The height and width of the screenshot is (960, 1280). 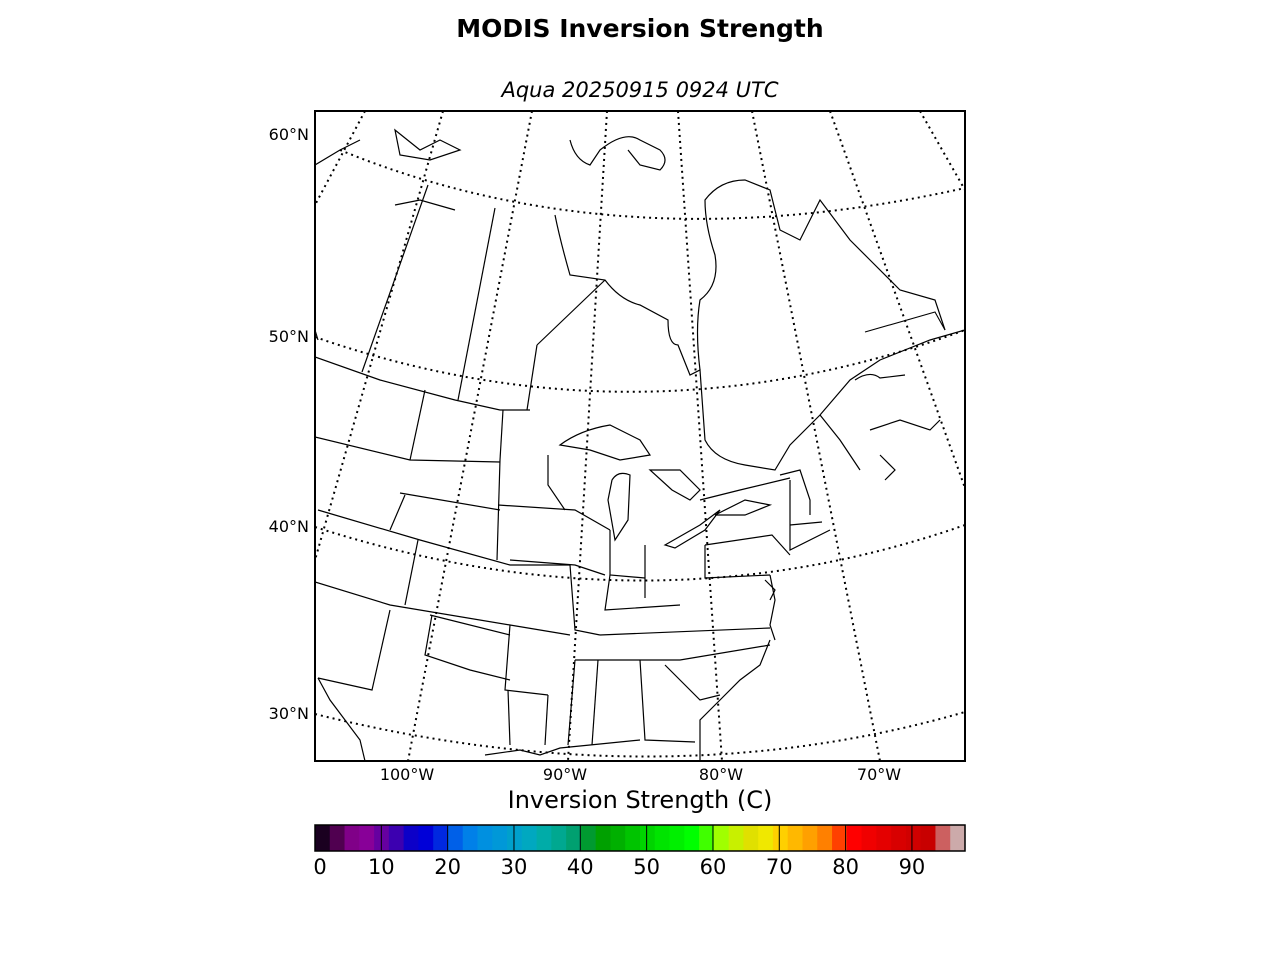 What do you see at coordinates (713, 867) in the screenshot?
I see `colorbar-tick-label: 60` at bounding box center [713, 867].